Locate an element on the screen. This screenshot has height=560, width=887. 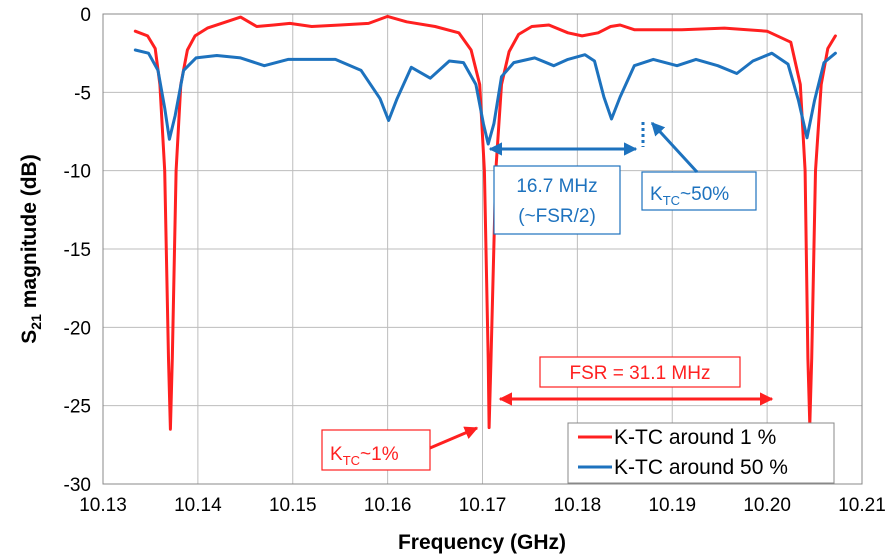
y-tick-label: -5 is located at coordinates (82, 93).